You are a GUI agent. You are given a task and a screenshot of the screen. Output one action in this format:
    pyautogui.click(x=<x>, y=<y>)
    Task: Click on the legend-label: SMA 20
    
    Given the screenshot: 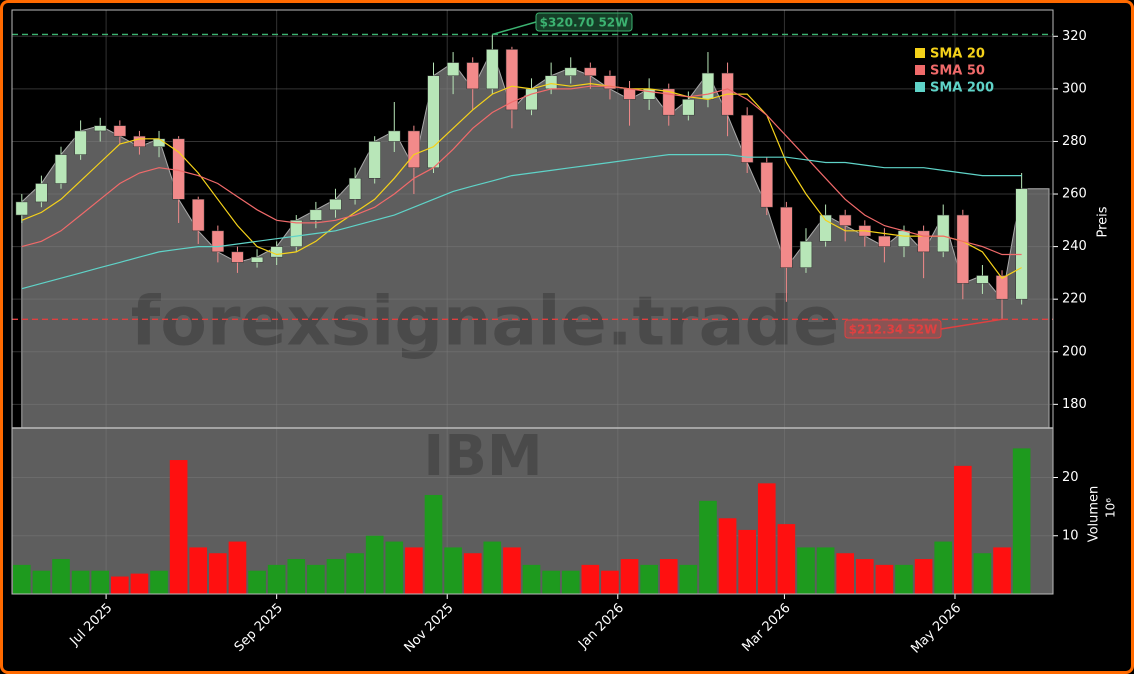 What is the action you would take?
    pyautogui.click(x=957, y=54)
    